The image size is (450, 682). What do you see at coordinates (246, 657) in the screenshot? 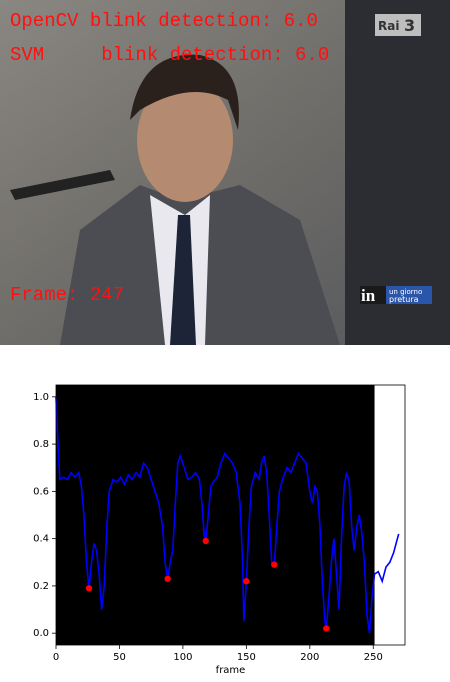
I see `x-tick-label: 150` at bounding box center [246, 657].